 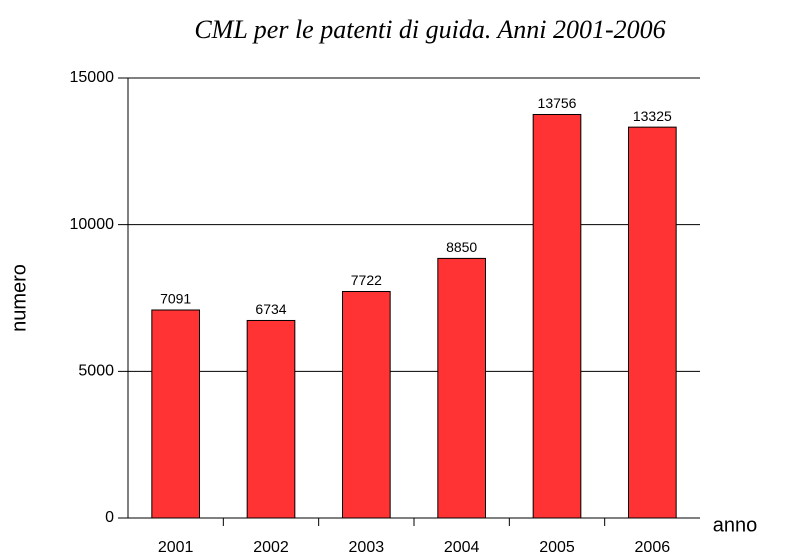 I want to click on value-label: 7091, so click(x=175, y=299).